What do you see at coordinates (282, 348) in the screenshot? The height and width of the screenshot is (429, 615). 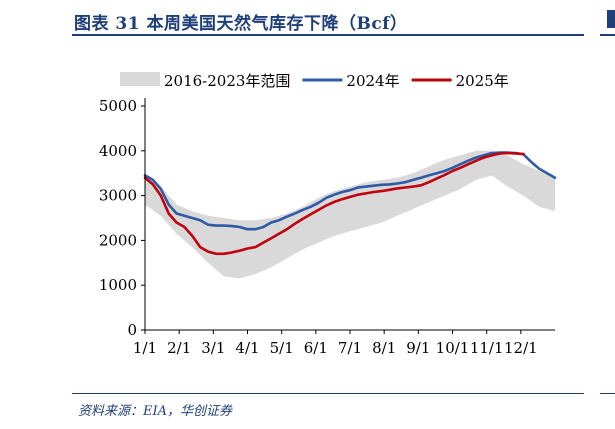 I see `x-tick-label: 5/1` at bounding box center [282, 348].